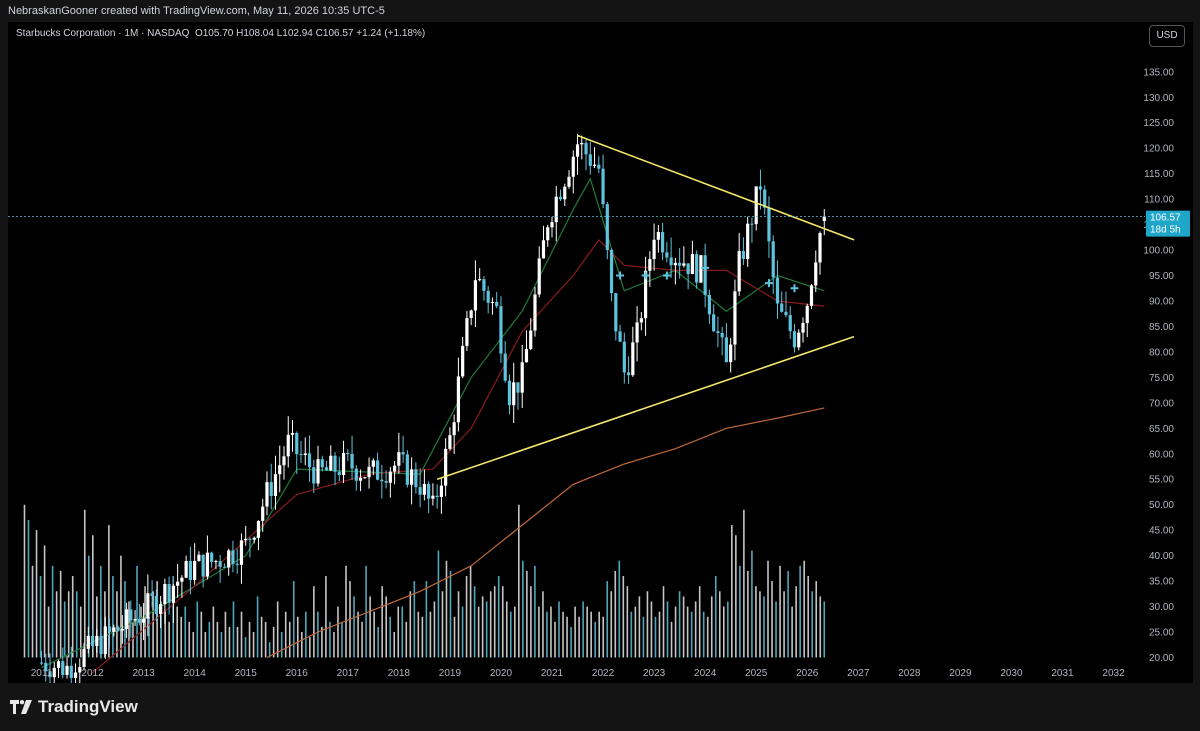 Image resolution: width=1200 pixels, height=731 pixels. Describe the element at coordinates (240, 33) in the screenshot. I see `high-label: H` at that location.